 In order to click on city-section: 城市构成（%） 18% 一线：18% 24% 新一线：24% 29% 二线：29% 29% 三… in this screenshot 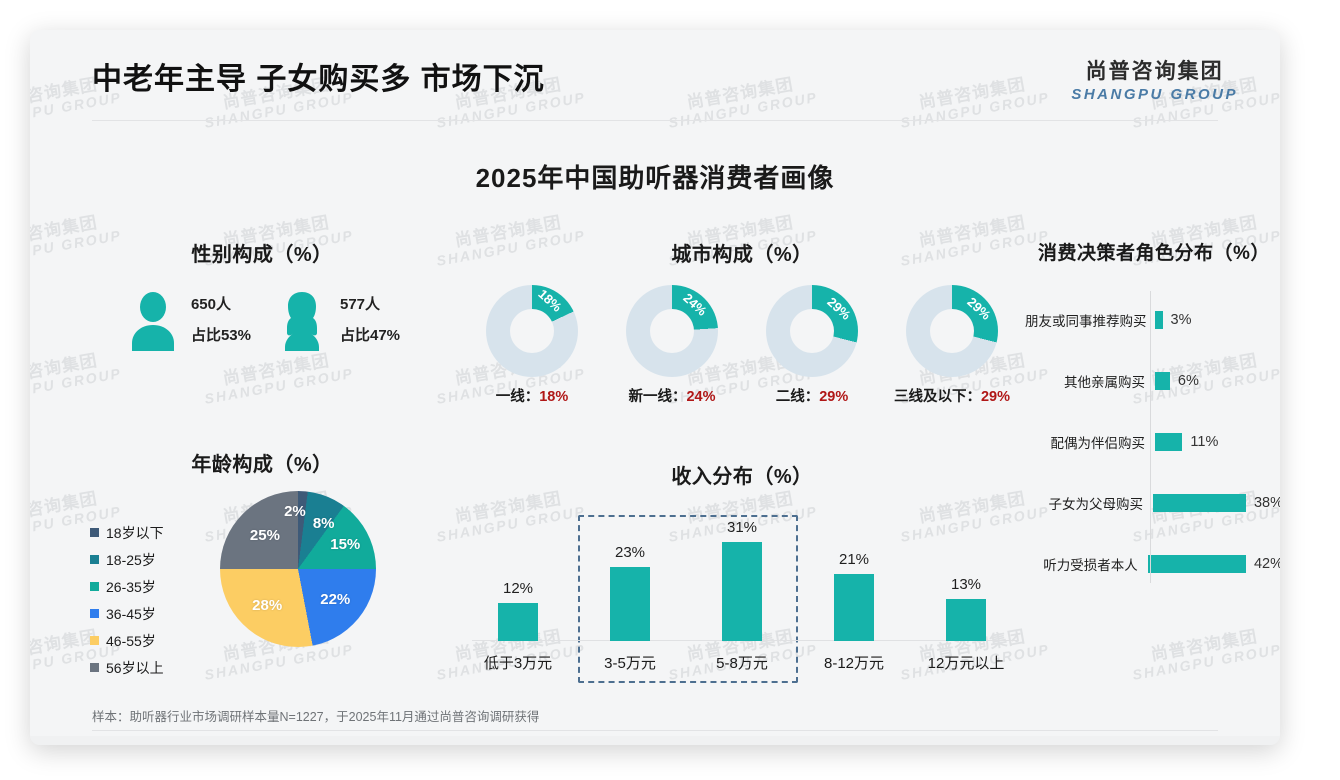, I will do `click(742, 322)`.